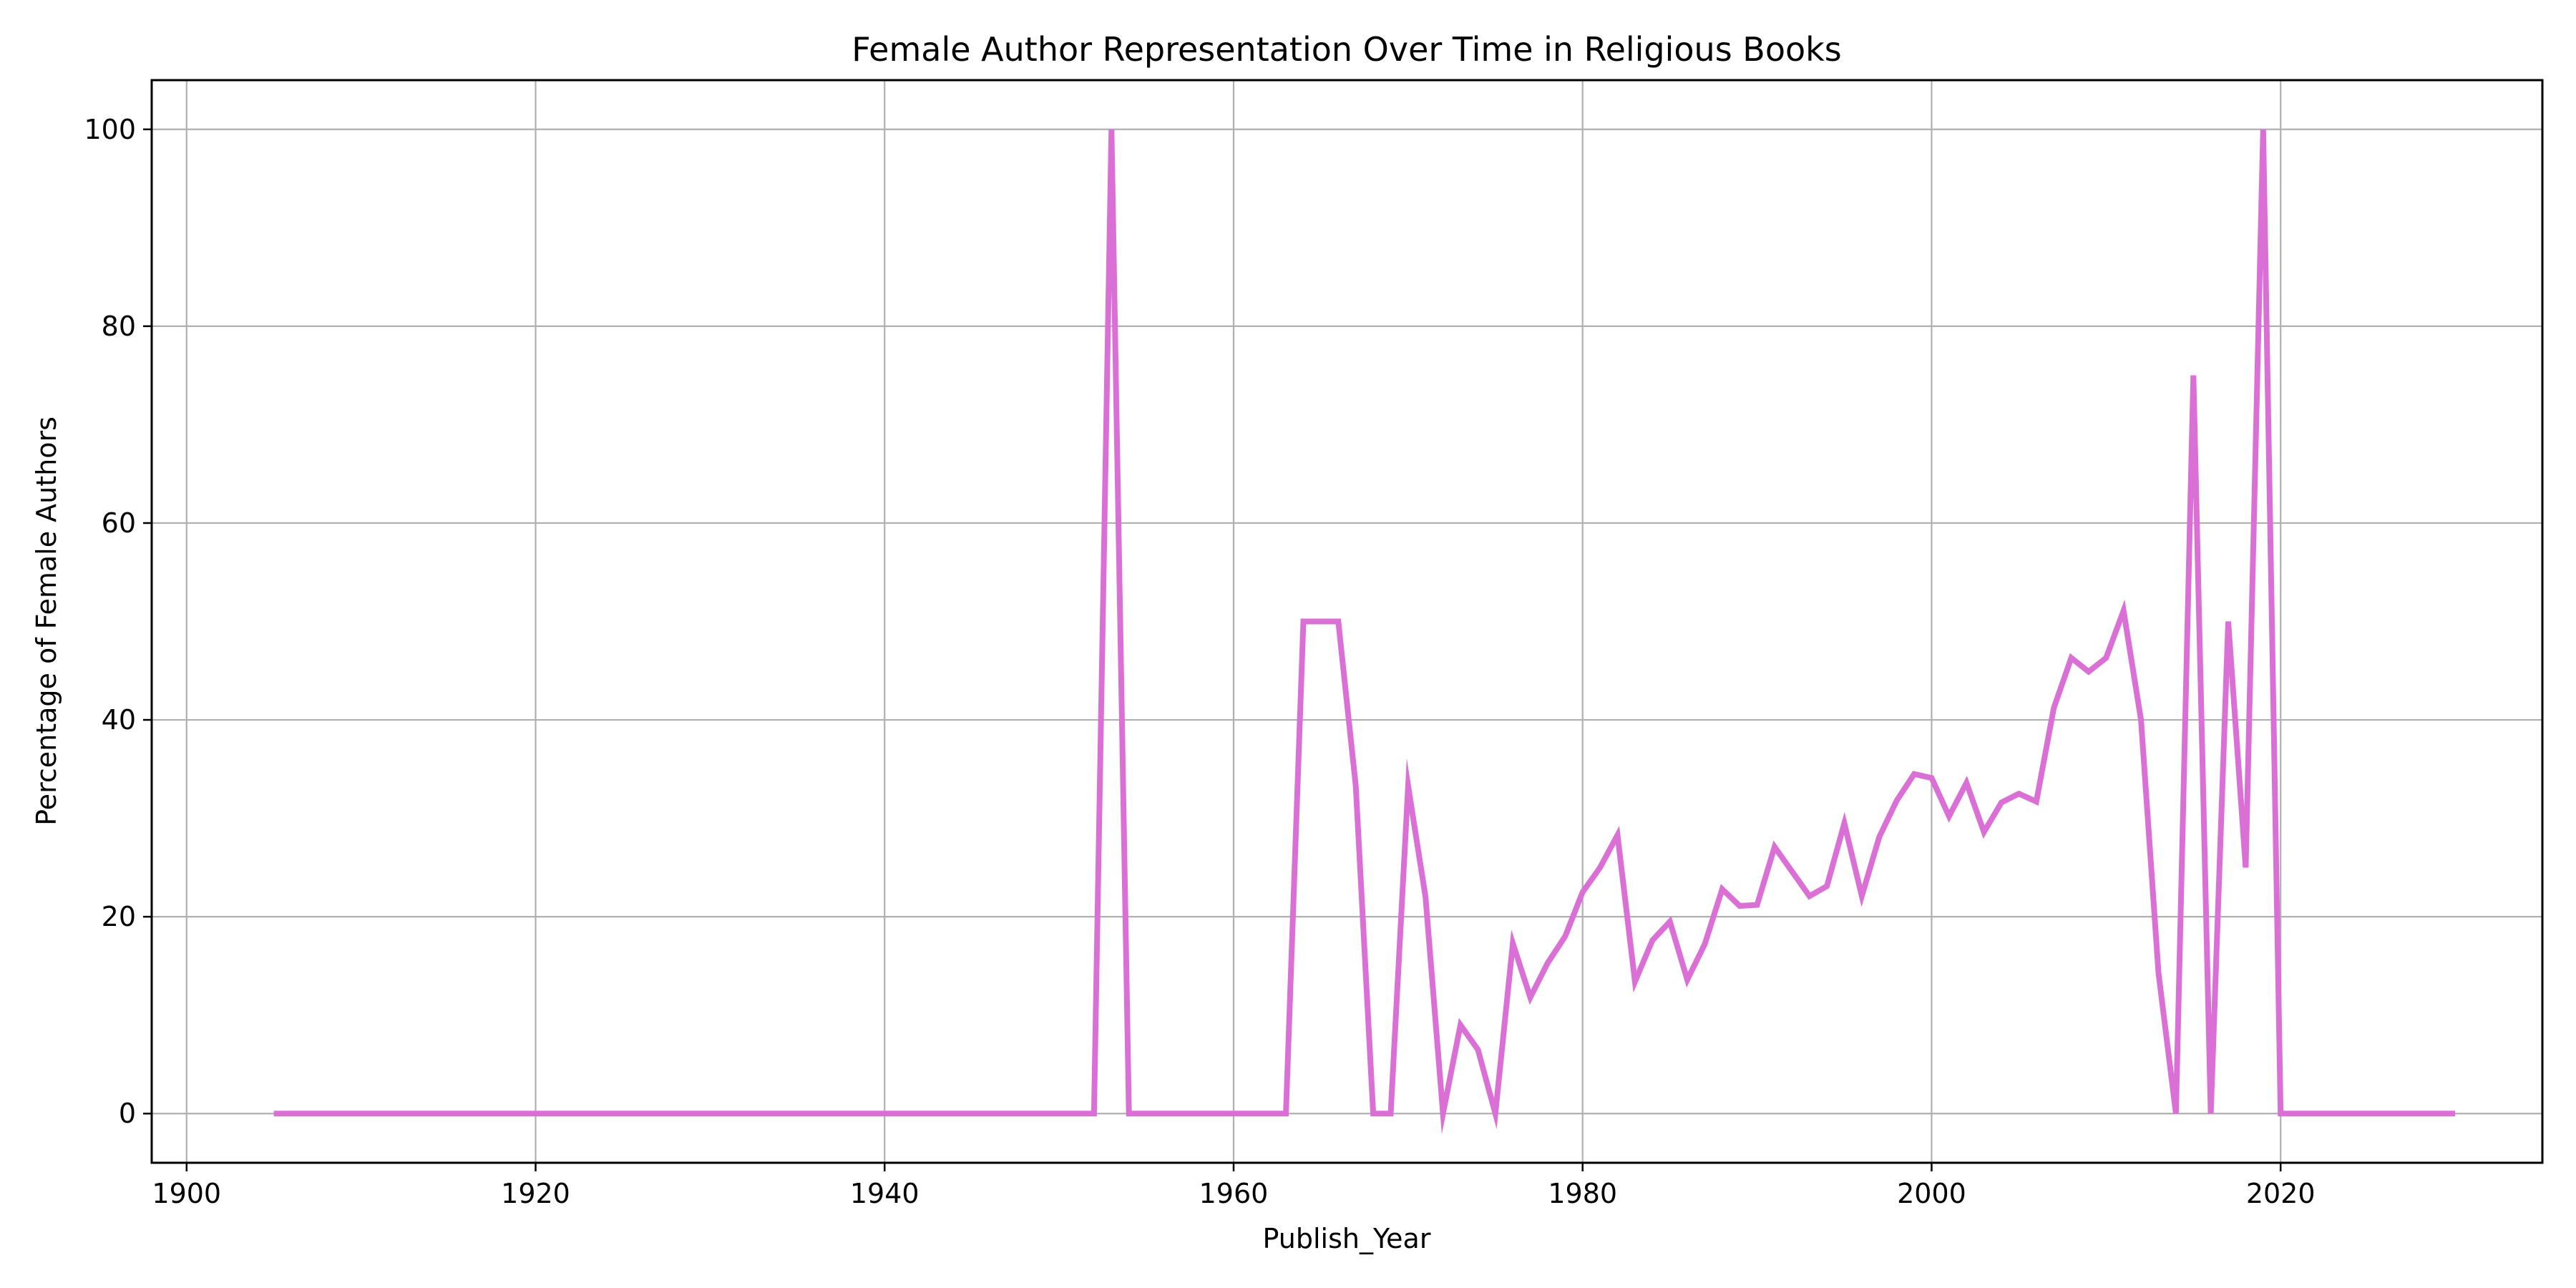 The width and height of the screenshot is (2576, 1288). What do you see at coordinates (1234, 1193) in the screenshot?
I see `x-tick-label: 1960` at bounding box center [1234, 1193].